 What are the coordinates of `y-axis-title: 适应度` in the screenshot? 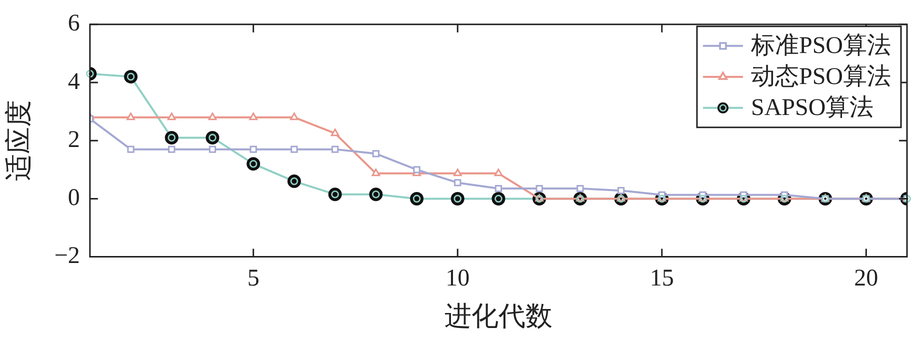 It's located at (18, 141).